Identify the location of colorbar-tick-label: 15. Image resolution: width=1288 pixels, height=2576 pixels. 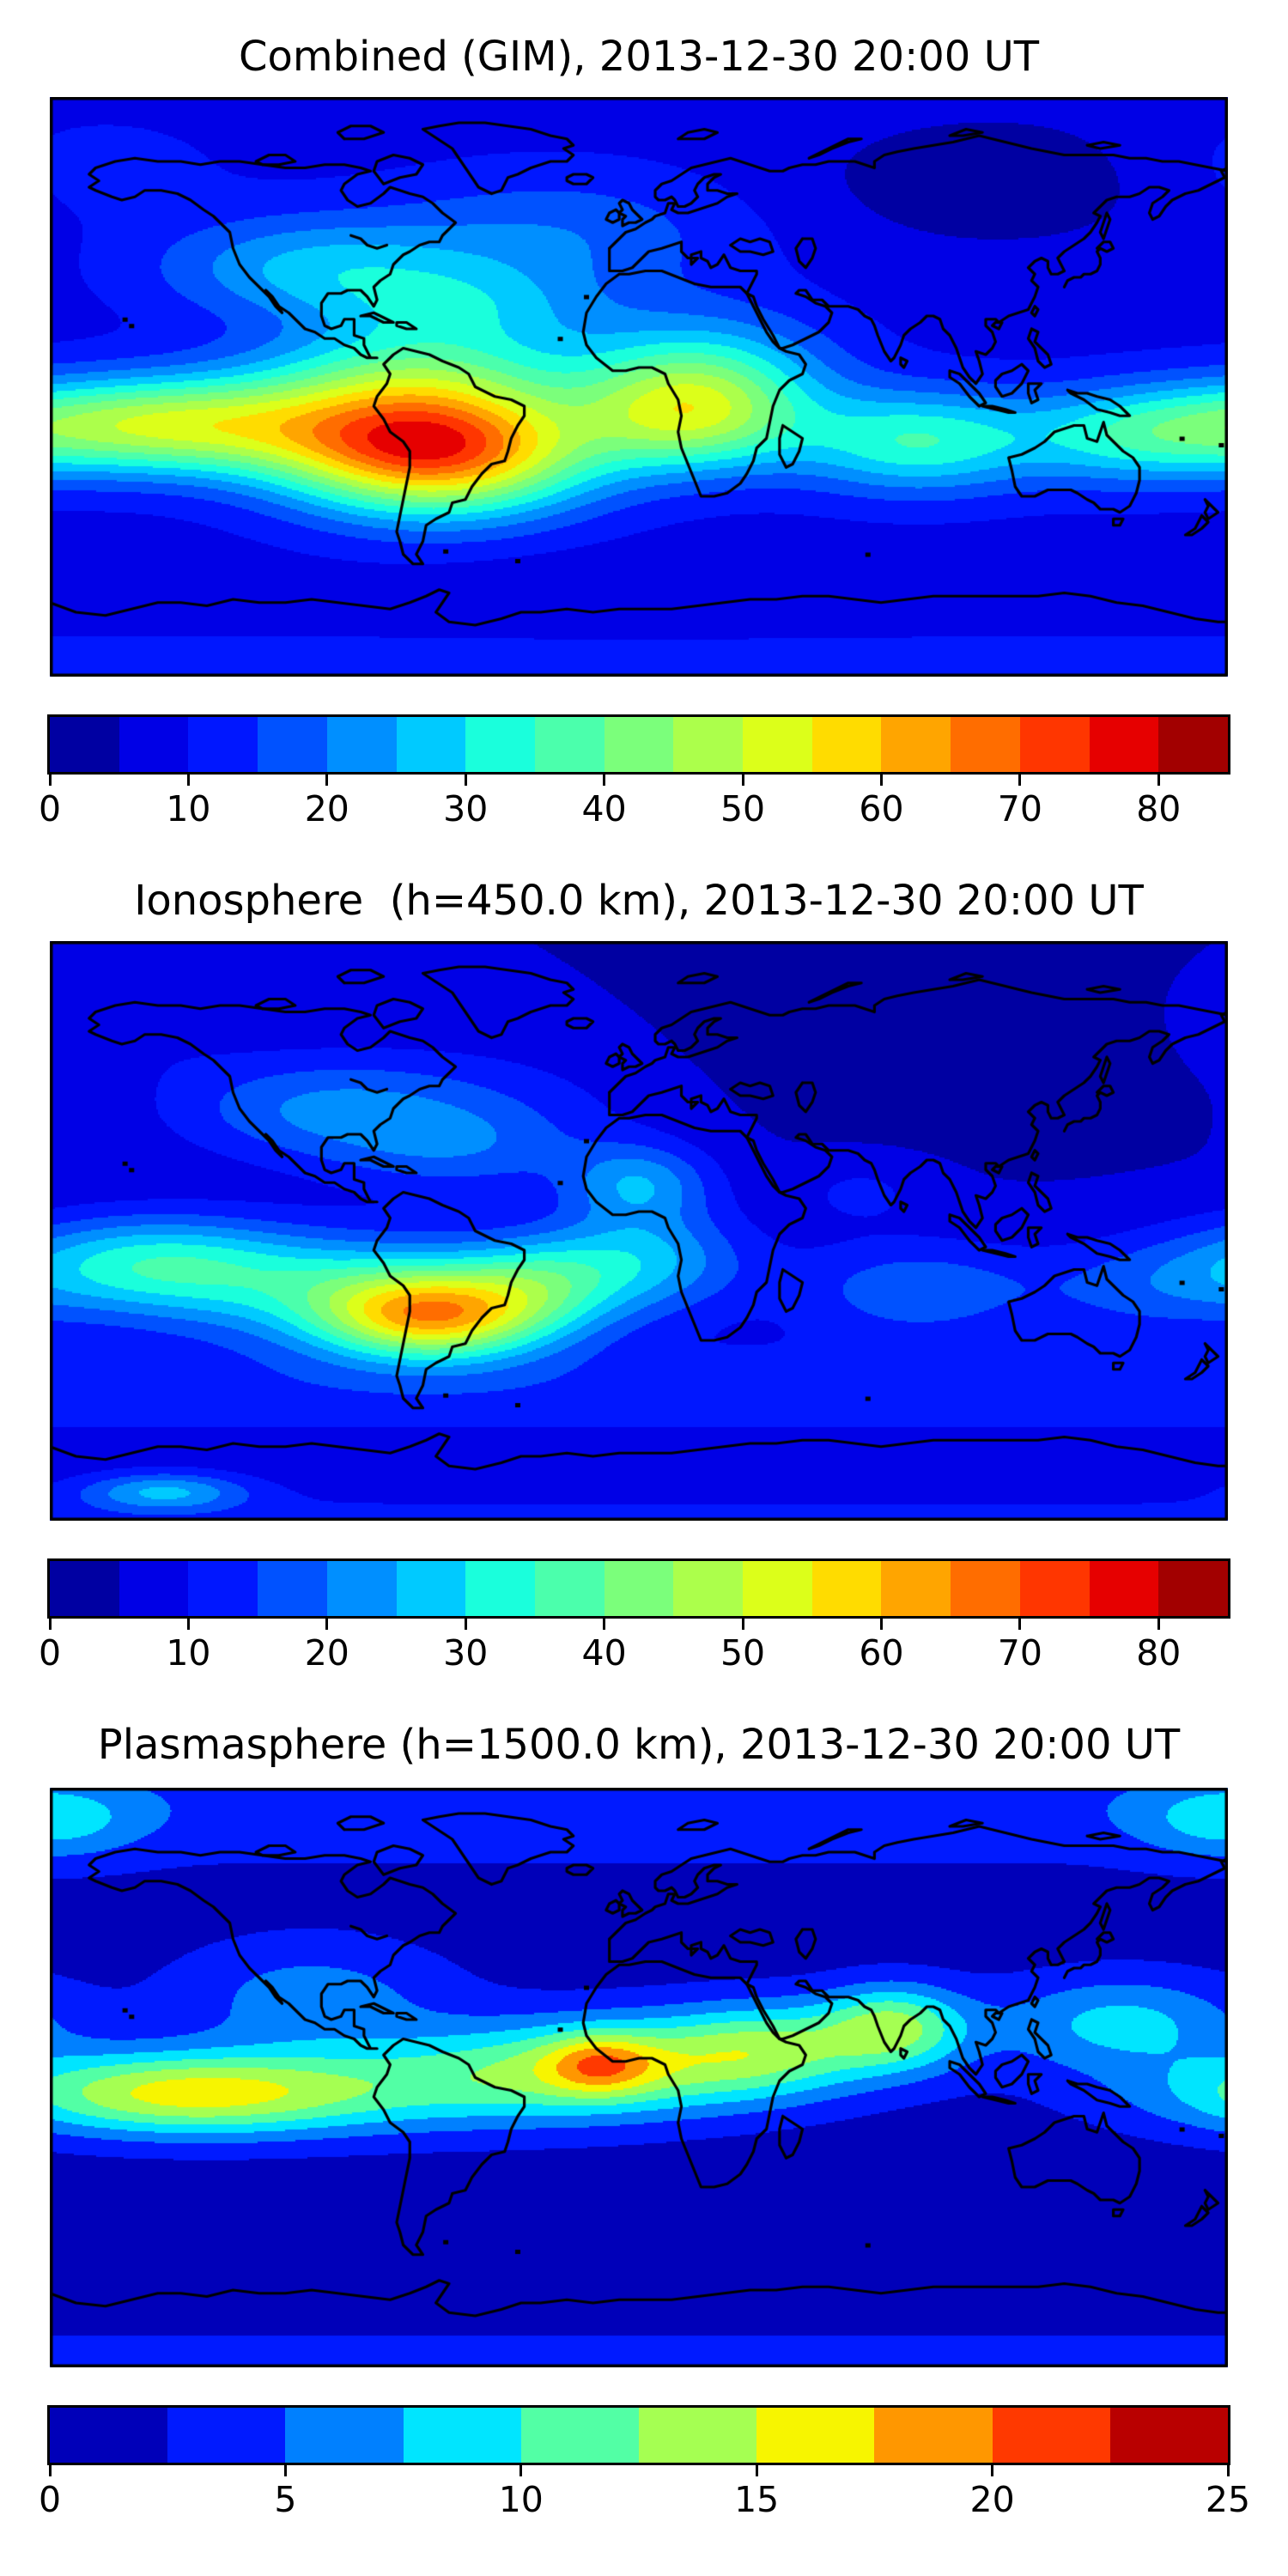
(757, 2500).